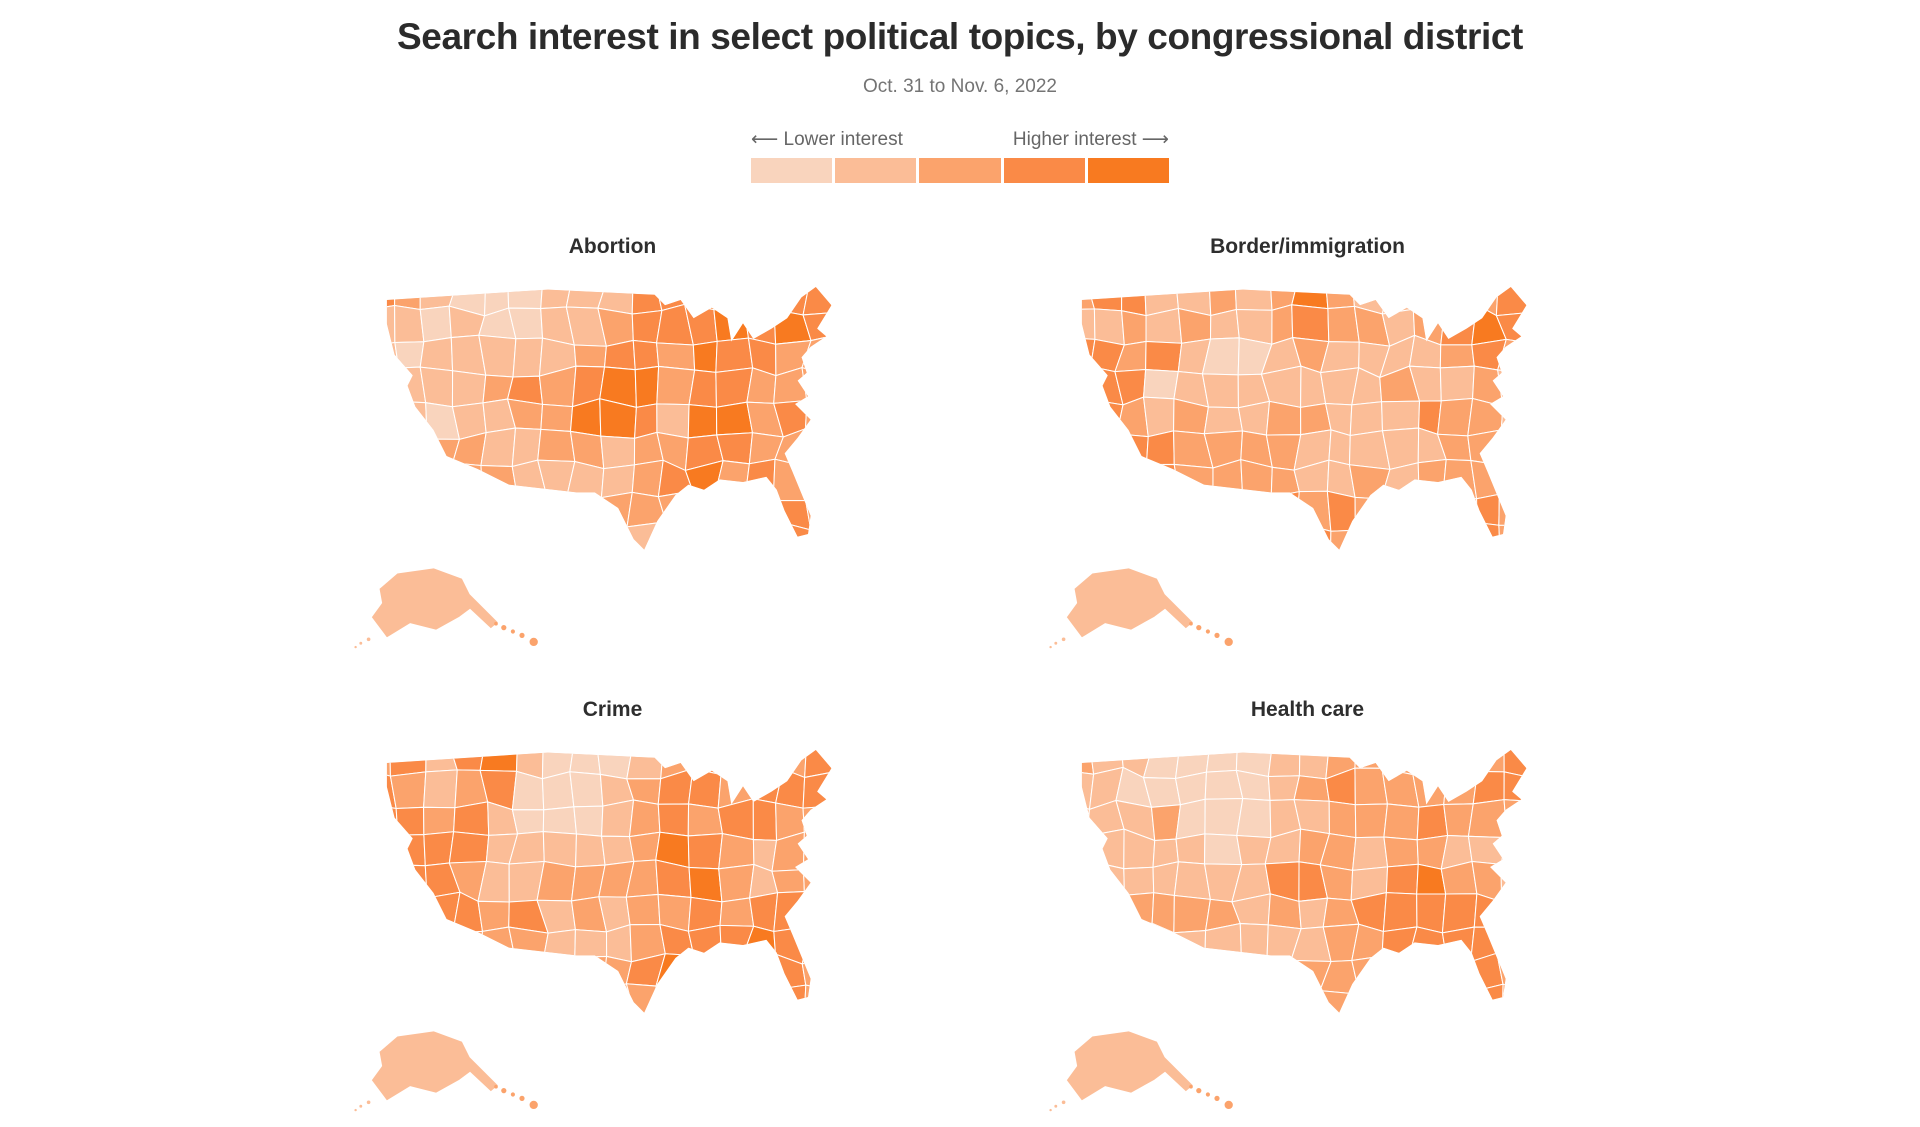 This screenshot has width=1920, height=1127. I want to click on map-title-abortion: Abortion, so click(612, 246).